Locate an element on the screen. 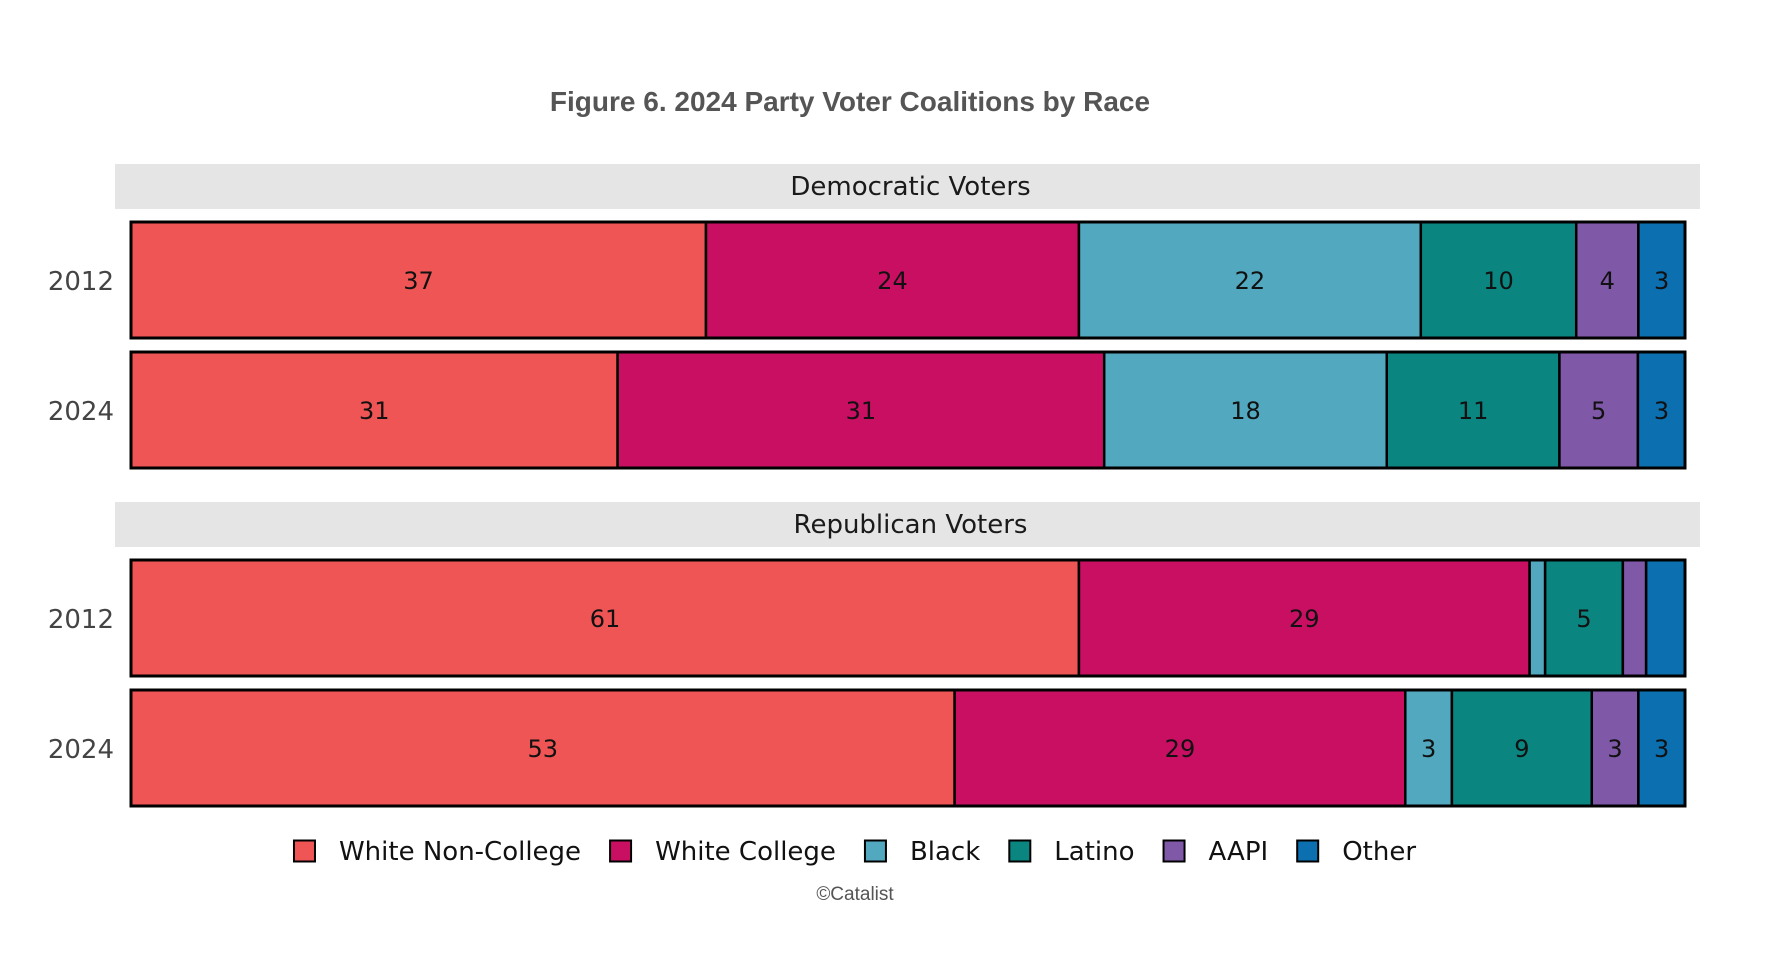  data-label: 53 is located at coordinates (543, 749).